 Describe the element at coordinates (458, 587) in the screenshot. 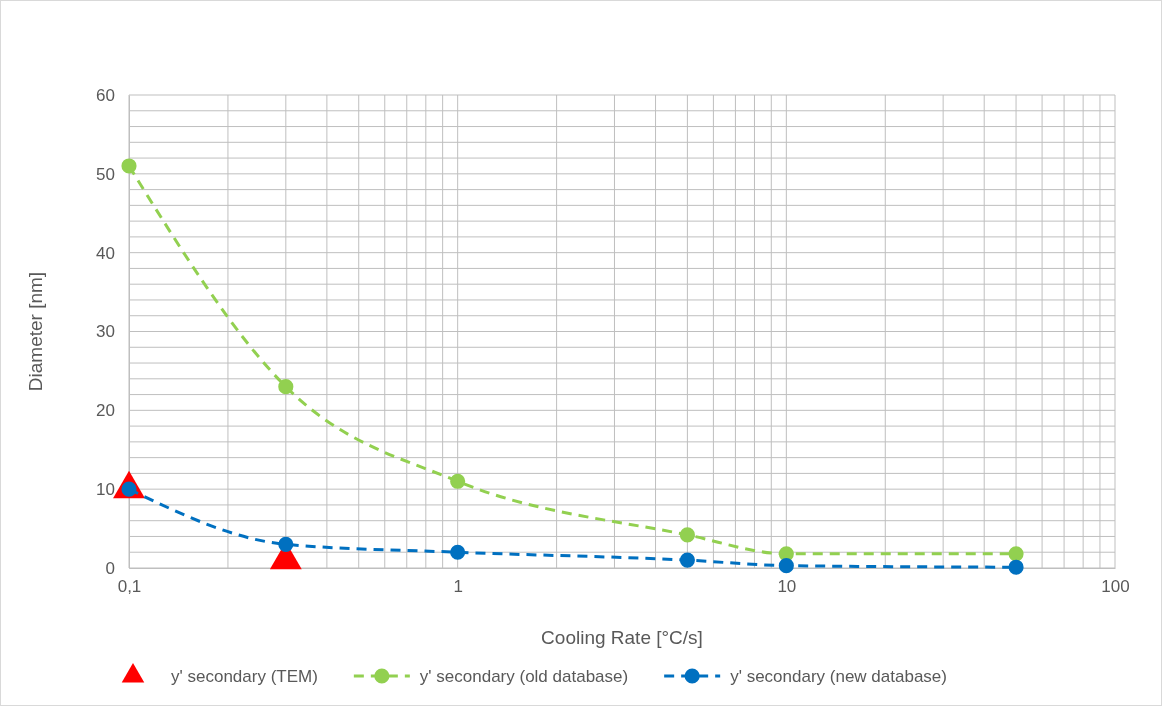

I see `x-tick-label: 1` at that location.